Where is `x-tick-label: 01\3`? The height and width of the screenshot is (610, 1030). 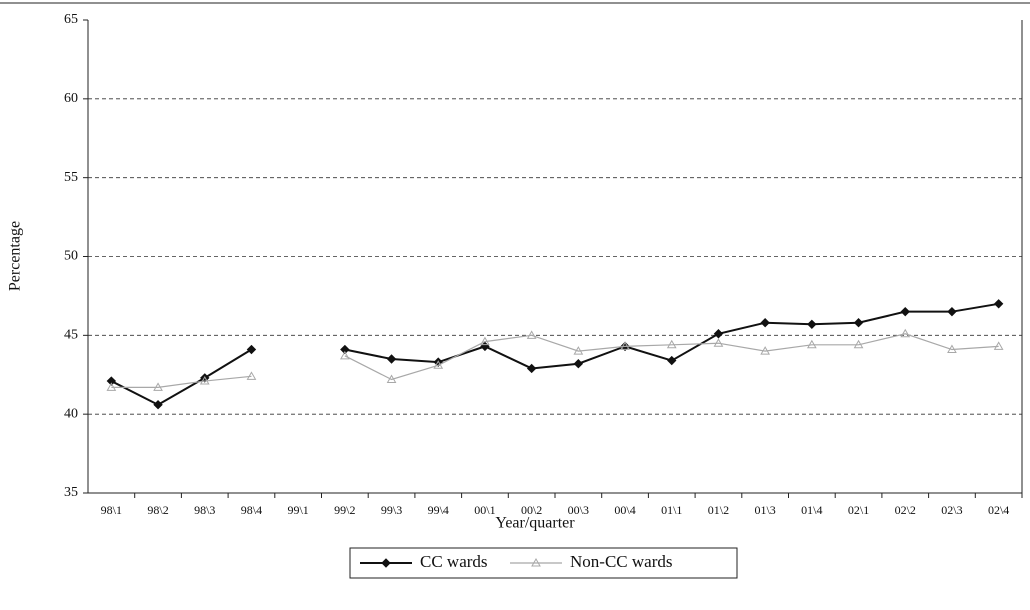
x-tick-label: 01\3 is located at coordinates (764, 510).